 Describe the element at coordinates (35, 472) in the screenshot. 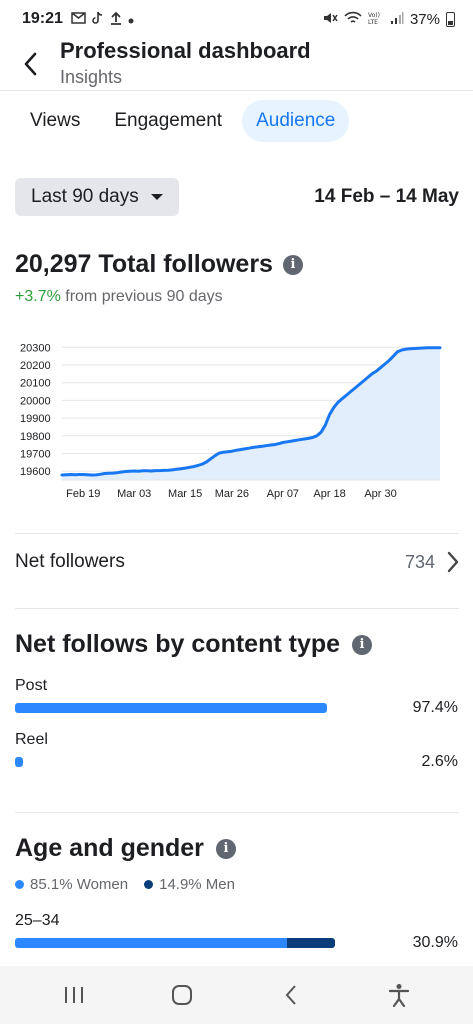

I see `chart-y-tick-label: 19600` at that location.